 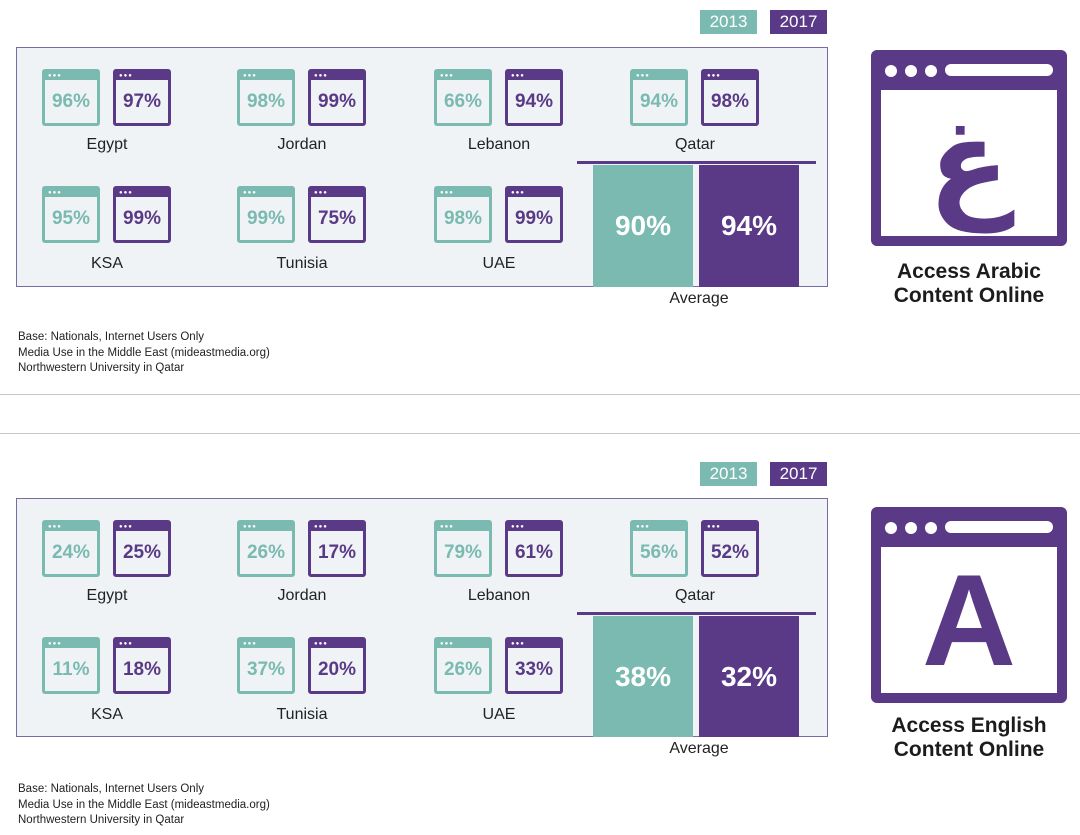 What do you see at coordinates (142, 218) in the screenshot?
I see `value-2017: 99%` at bounding box center [142, 218].